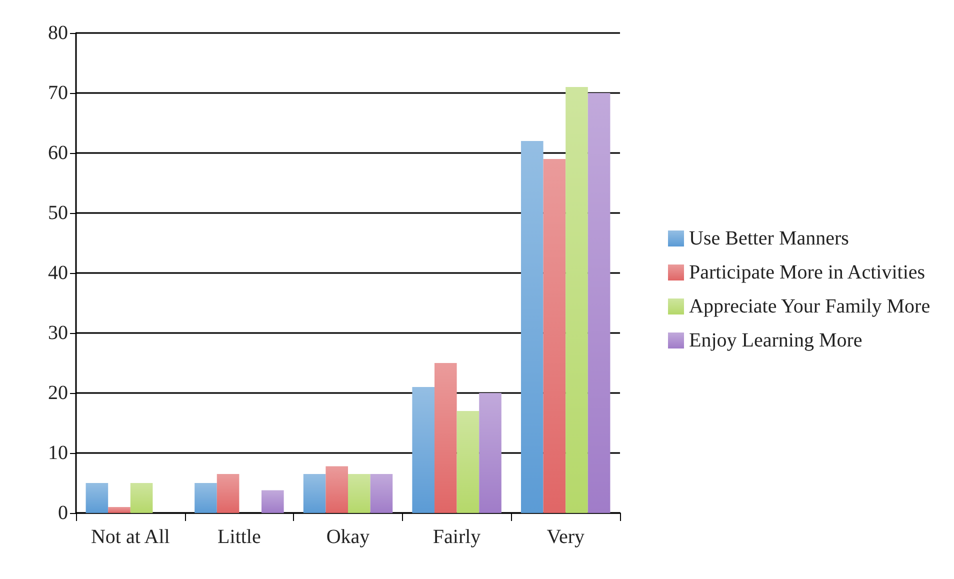 The width and height of the screenshot is (954, 579). Describe the element at coordinates (58, 153) in the screenshot. I see `y-tick-label: 60` at that location.